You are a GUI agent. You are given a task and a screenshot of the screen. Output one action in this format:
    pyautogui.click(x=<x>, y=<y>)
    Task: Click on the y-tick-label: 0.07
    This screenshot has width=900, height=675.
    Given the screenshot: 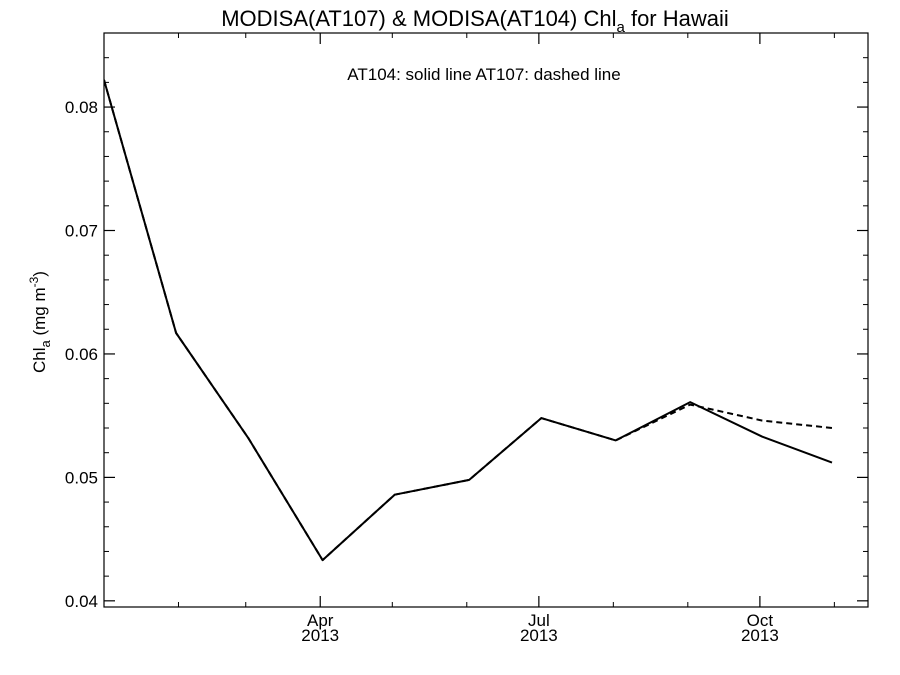 What is the action you would take?
    pyautogui.click(x=81, y=231)
    